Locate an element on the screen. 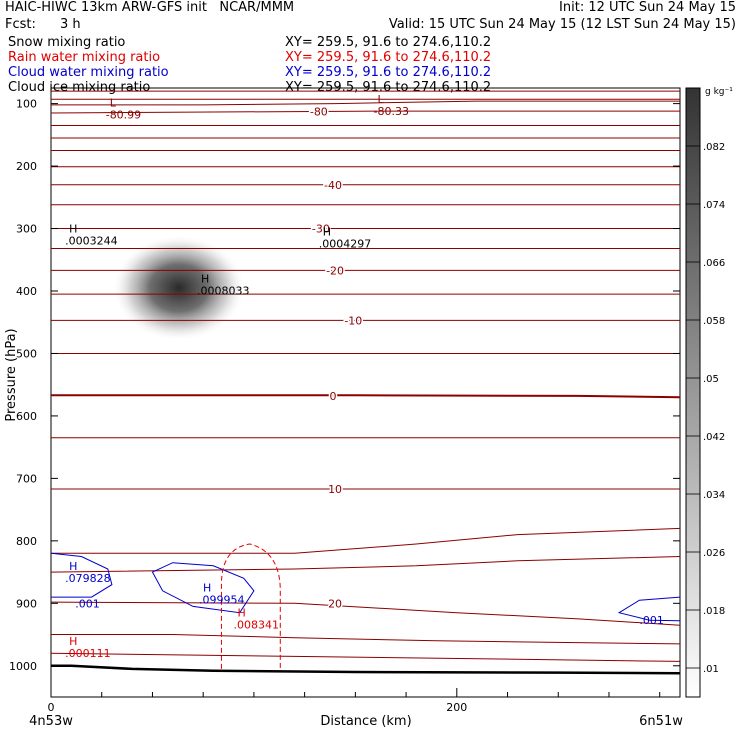 The height and width of the screenshot is (740, 740). isotherm-label-5: 0 is located at coordinates (333, 396).